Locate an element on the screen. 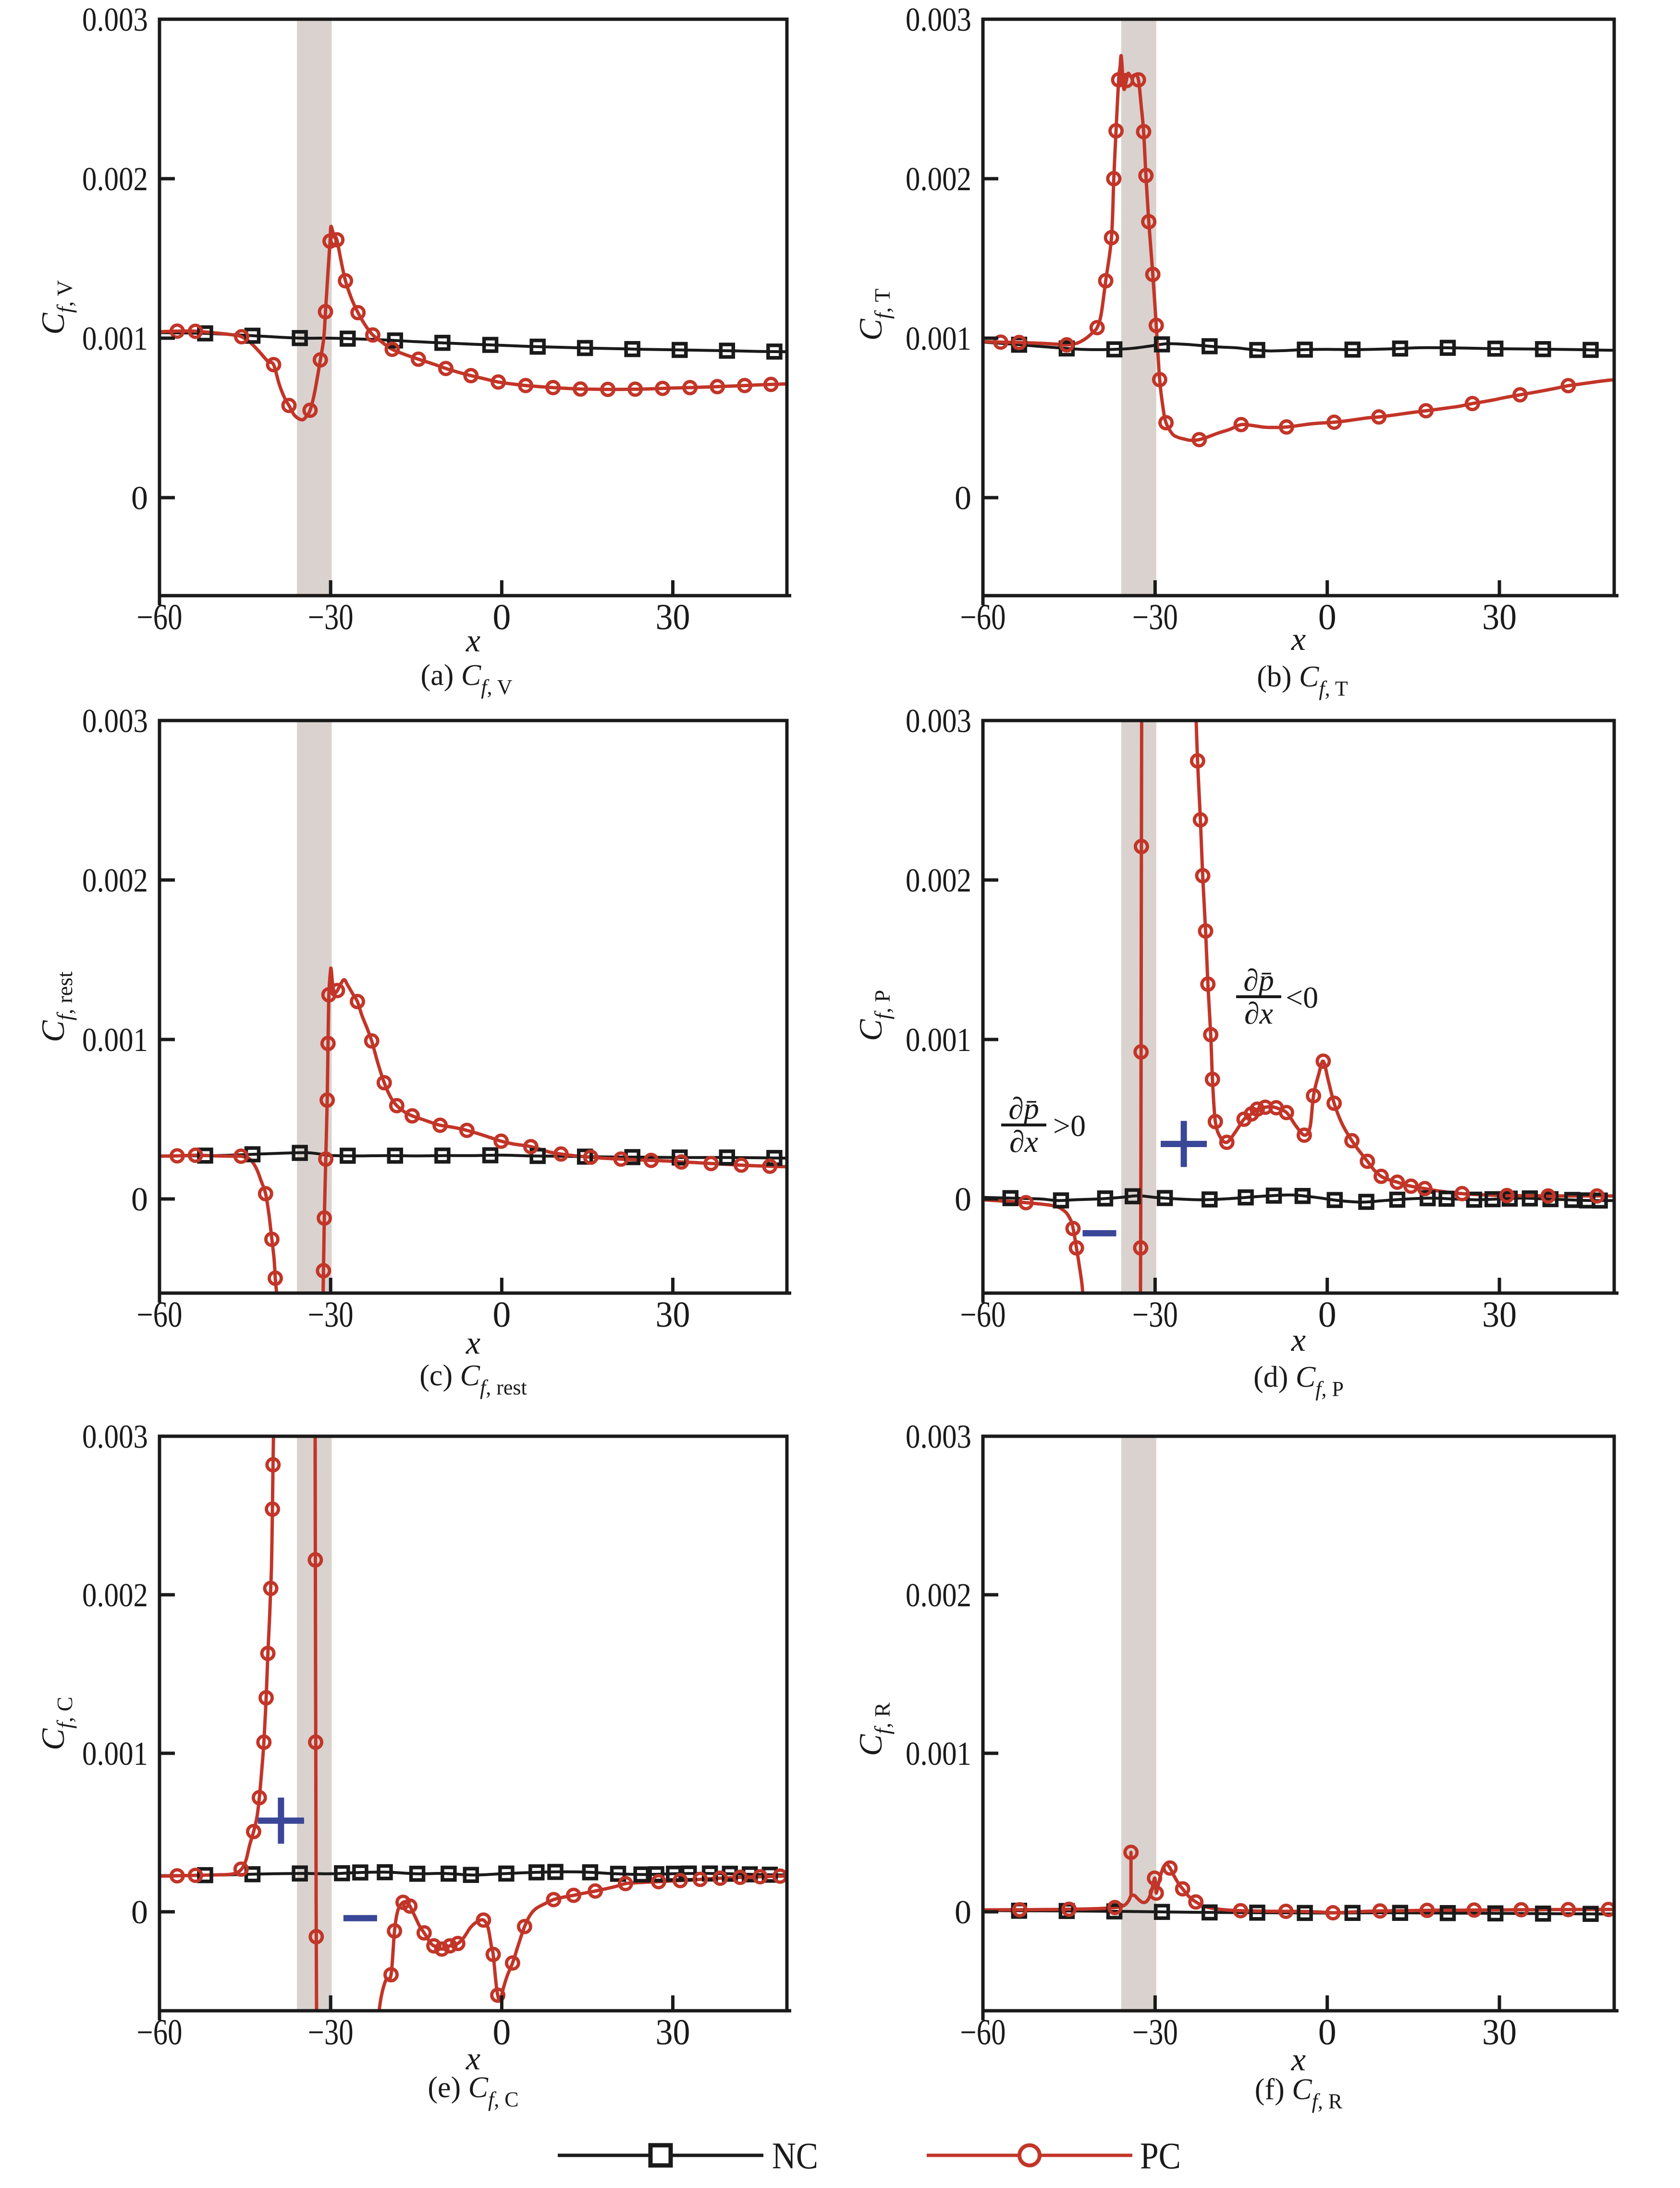 This screenshot has width=1680, height=2188. svg-text: <0 is located at coordinates (1302, 997).